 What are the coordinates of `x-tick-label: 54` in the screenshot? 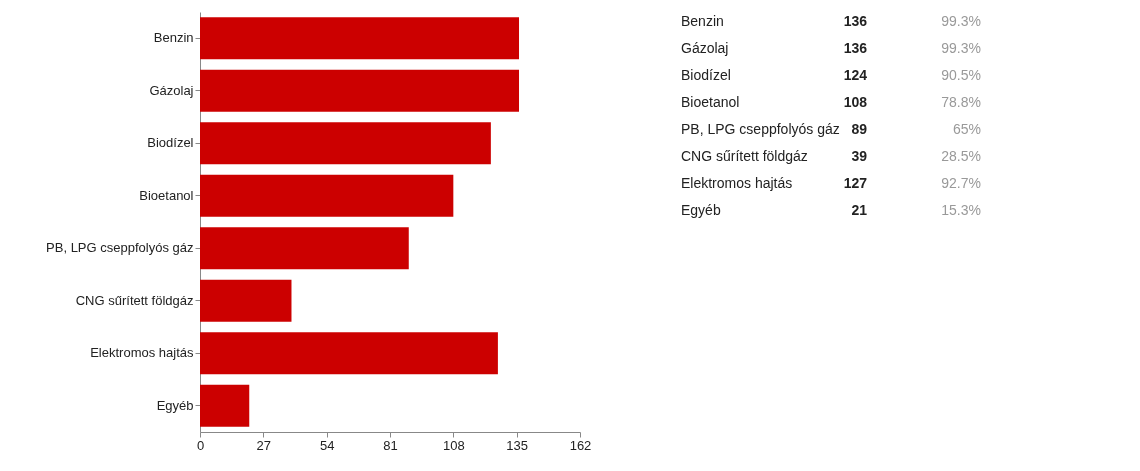 It's located at (327, 445).